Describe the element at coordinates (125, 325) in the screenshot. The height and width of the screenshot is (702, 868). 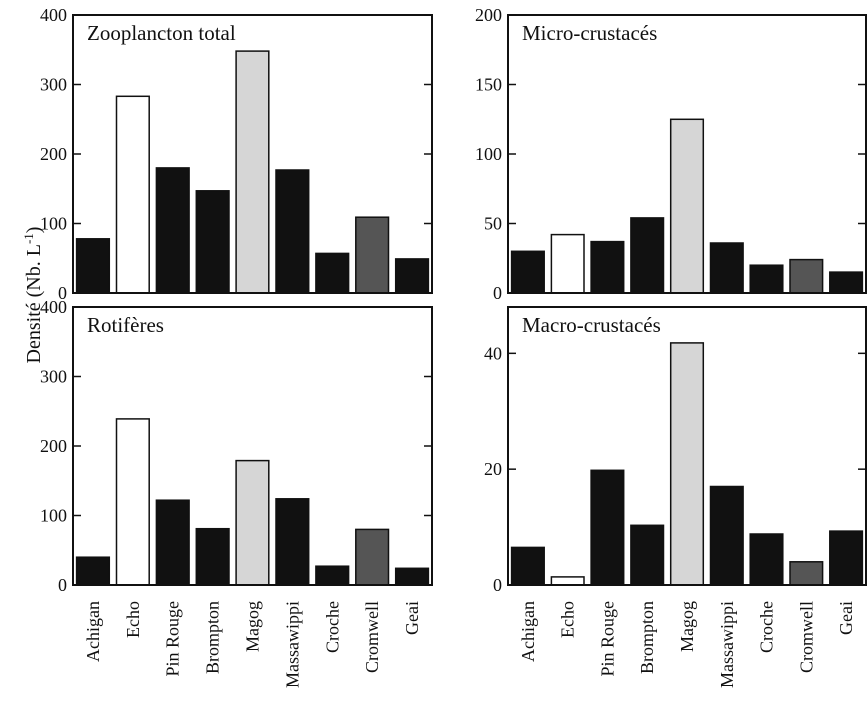
I see `panel-title: Rotifères` at that location.